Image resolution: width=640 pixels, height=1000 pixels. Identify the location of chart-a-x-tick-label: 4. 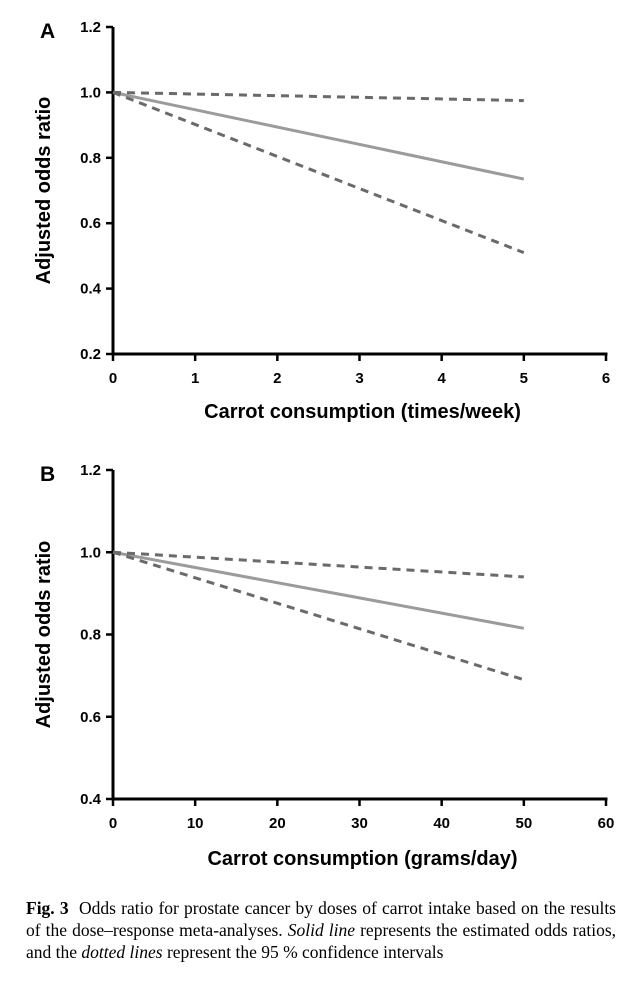
(441, 378).